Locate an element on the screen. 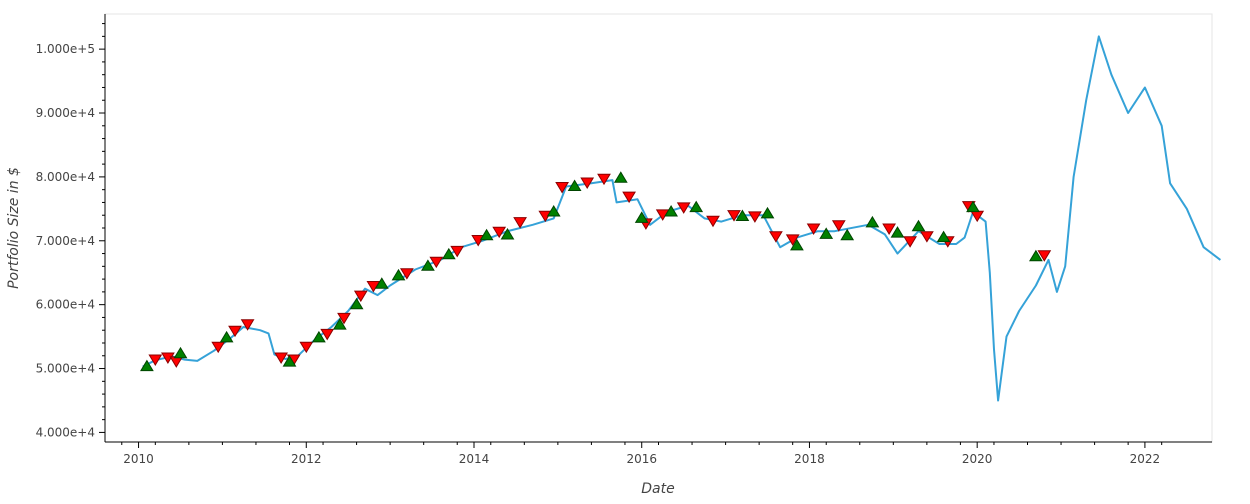 The image size is (1250, 504). y-tick-label: 5.000e+4 is located at coordinates (65, 369).